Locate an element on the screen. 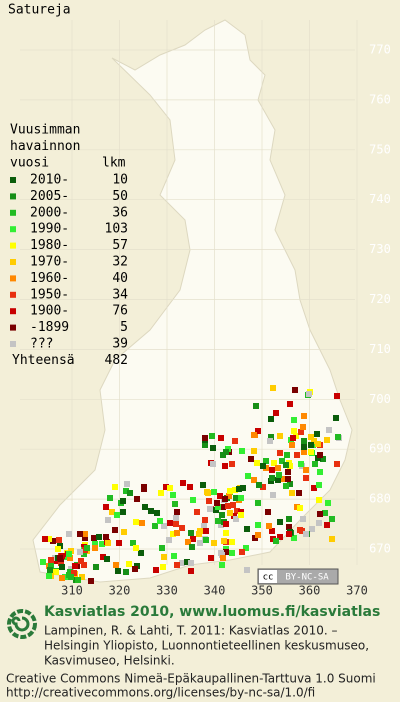 The image size is (400, 702). y-label: 680 is located at coordinates (380, 499).